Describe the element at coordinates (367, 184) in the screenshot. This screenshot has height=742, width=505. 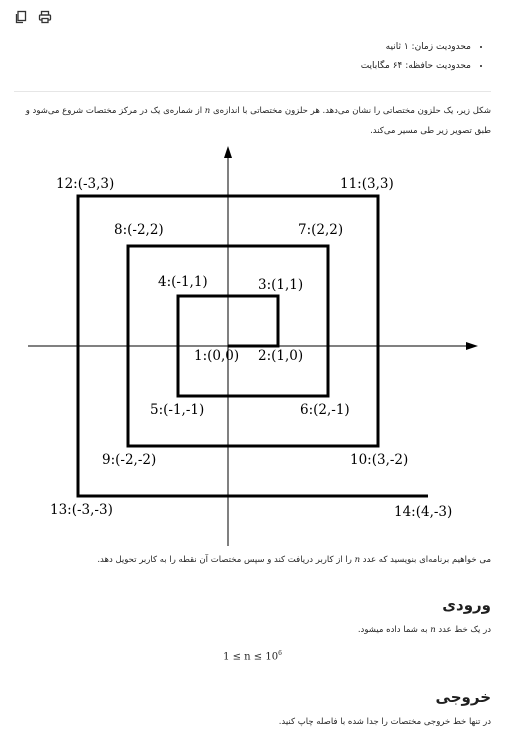
I see `point-label-11: 11:(3,3)` at that location.